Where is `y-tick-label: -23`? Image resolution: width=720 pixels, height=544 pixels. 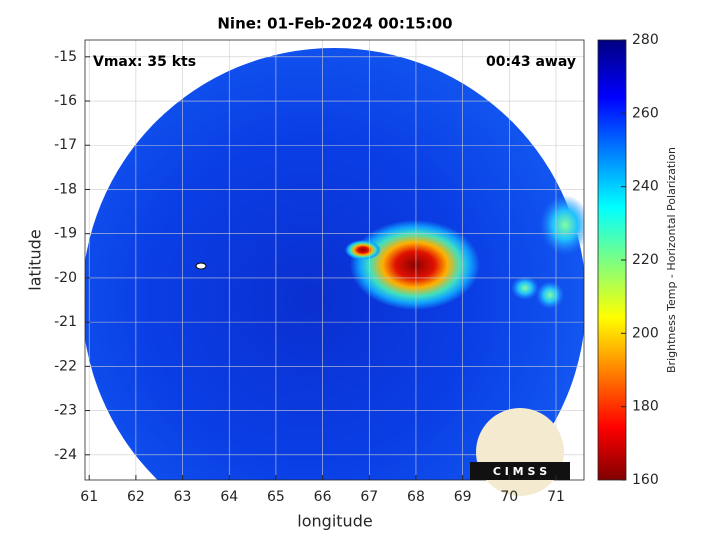
y-tick-label: -23 is located at coordinates (65, 411).